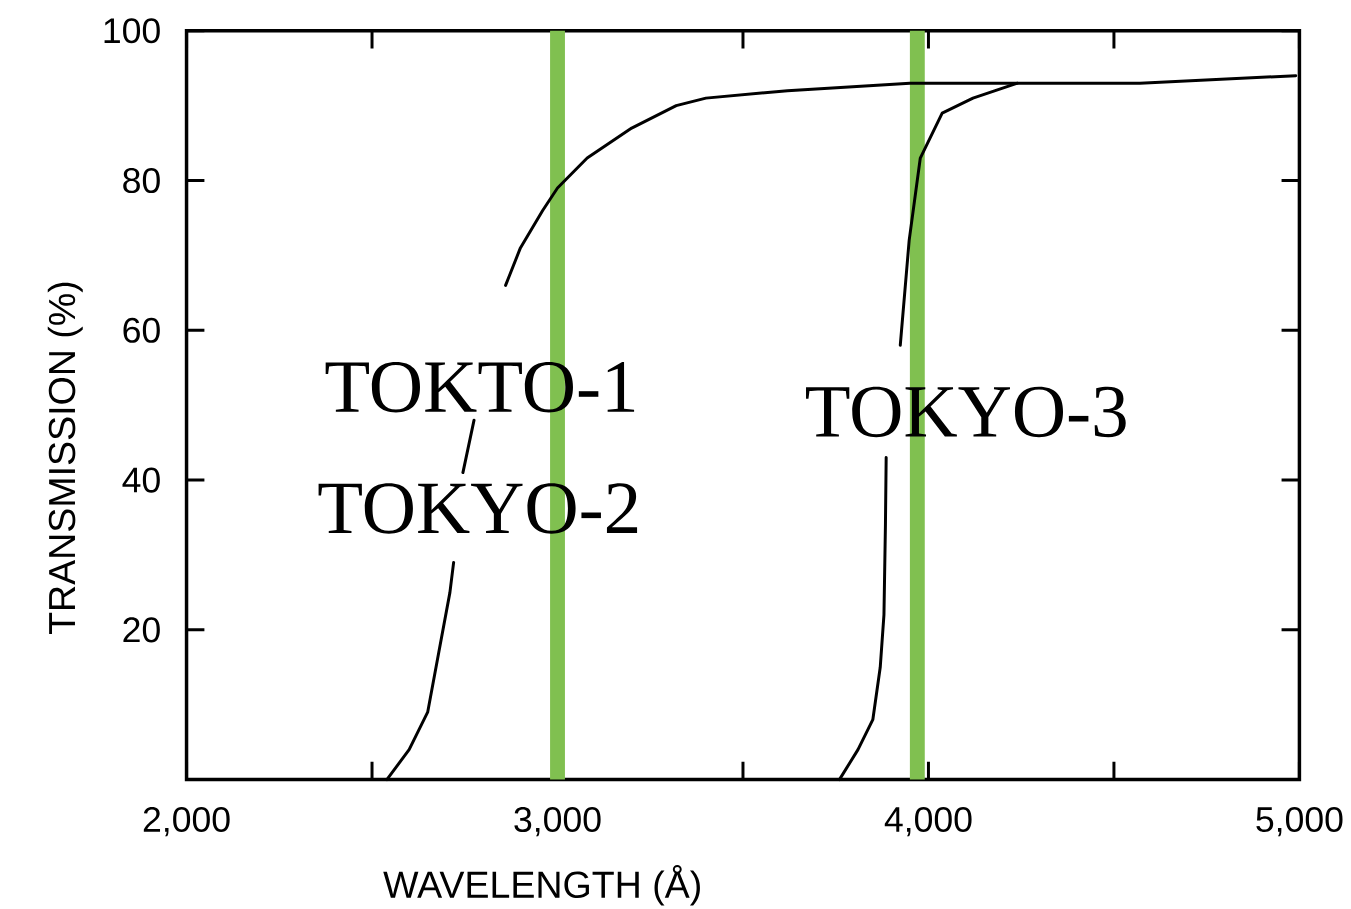 The height and width of the screenshot is (909, 1351). I want to click on y-tick-label: 60, so click(141, 330).